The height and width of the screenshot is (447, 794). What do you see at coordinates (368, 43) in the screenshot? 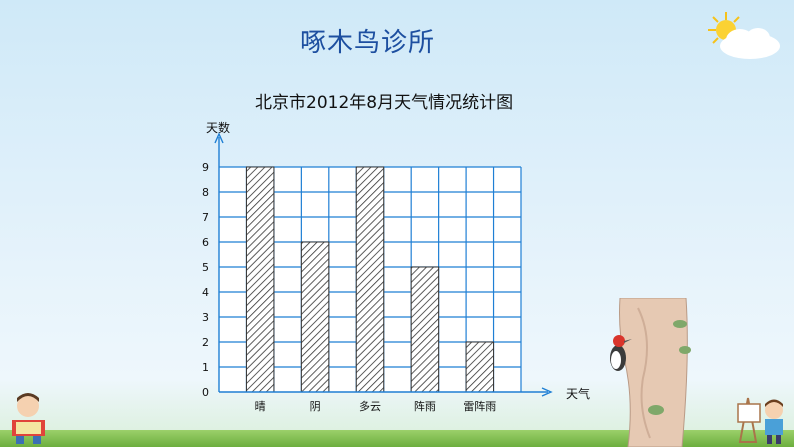
I see `page-title: 啄木鸟诊所` at bounding box center [368, 43].